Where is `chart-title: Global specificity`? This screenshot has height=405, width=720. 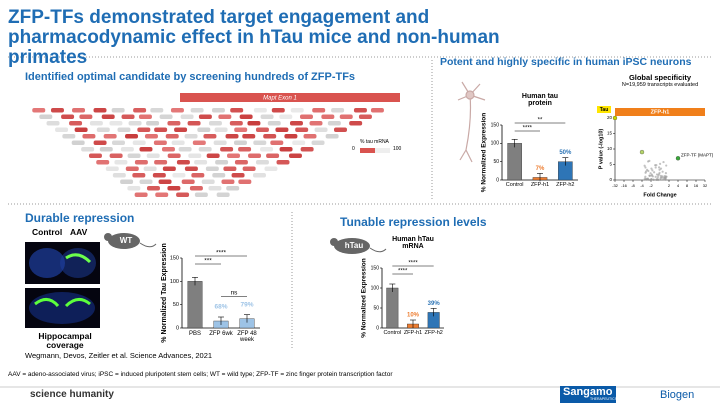 chart-title: Global specificity is located at coordinates (660, 77).